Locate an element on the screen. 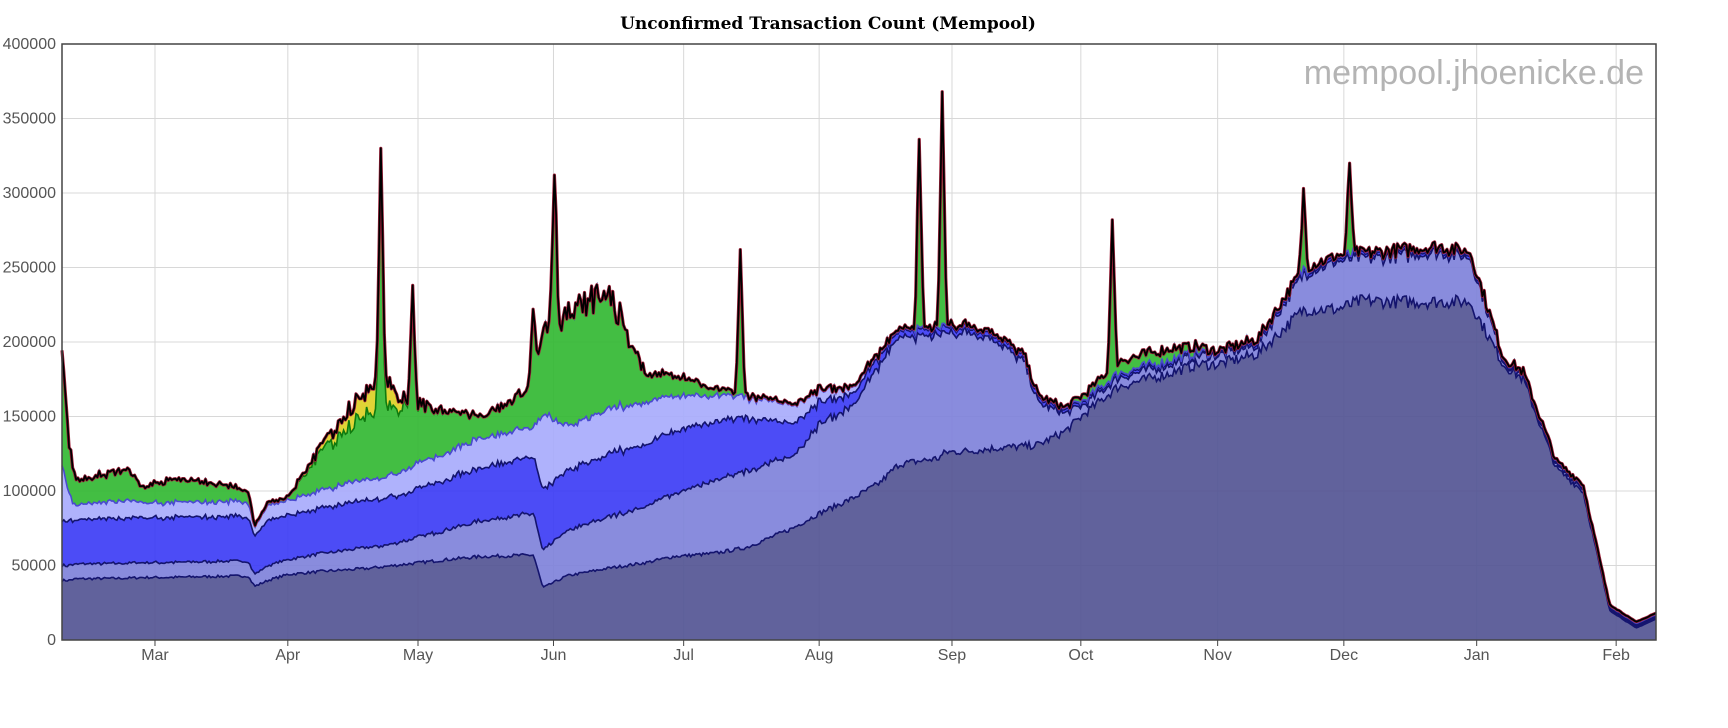  x-tick-label: Jun is located at coordinates (554, 655).